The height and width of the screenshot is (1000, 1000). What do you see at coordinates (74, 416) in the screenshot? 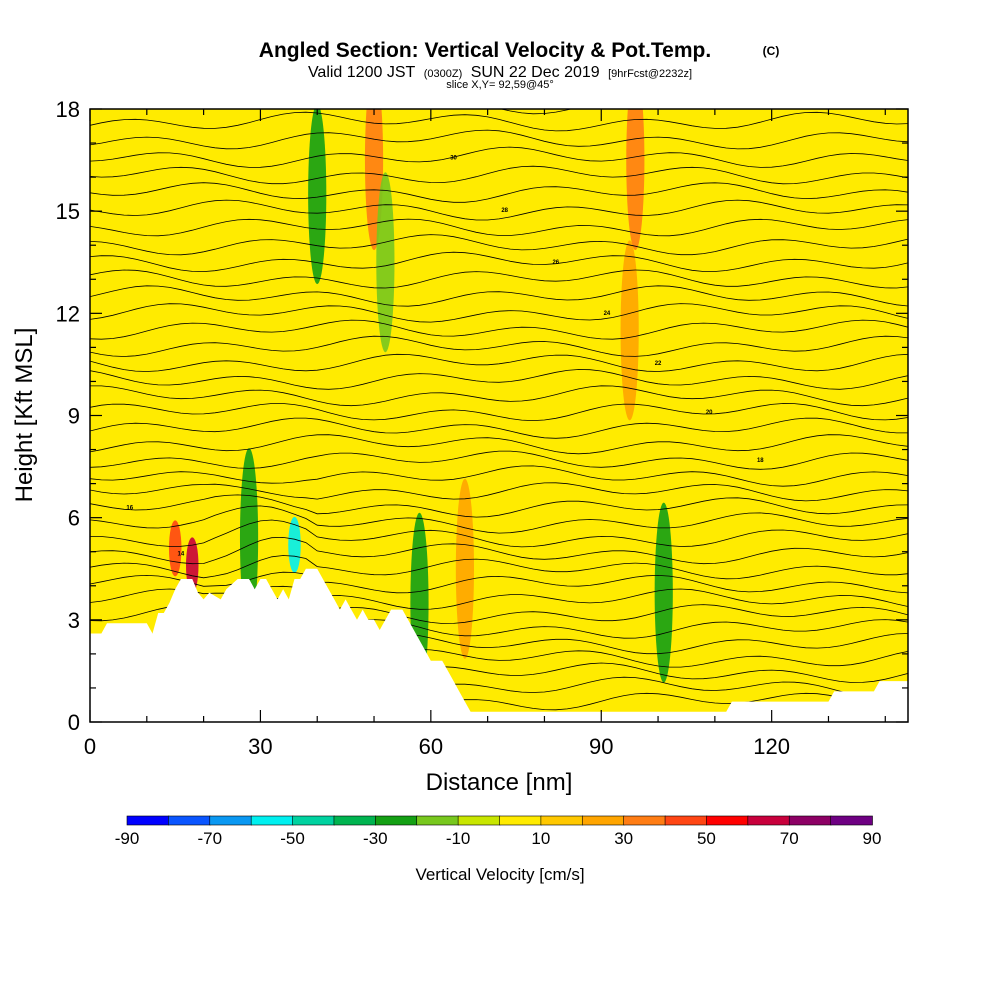
I see `y-tick-label: 9` at bounding box center [74, 416].